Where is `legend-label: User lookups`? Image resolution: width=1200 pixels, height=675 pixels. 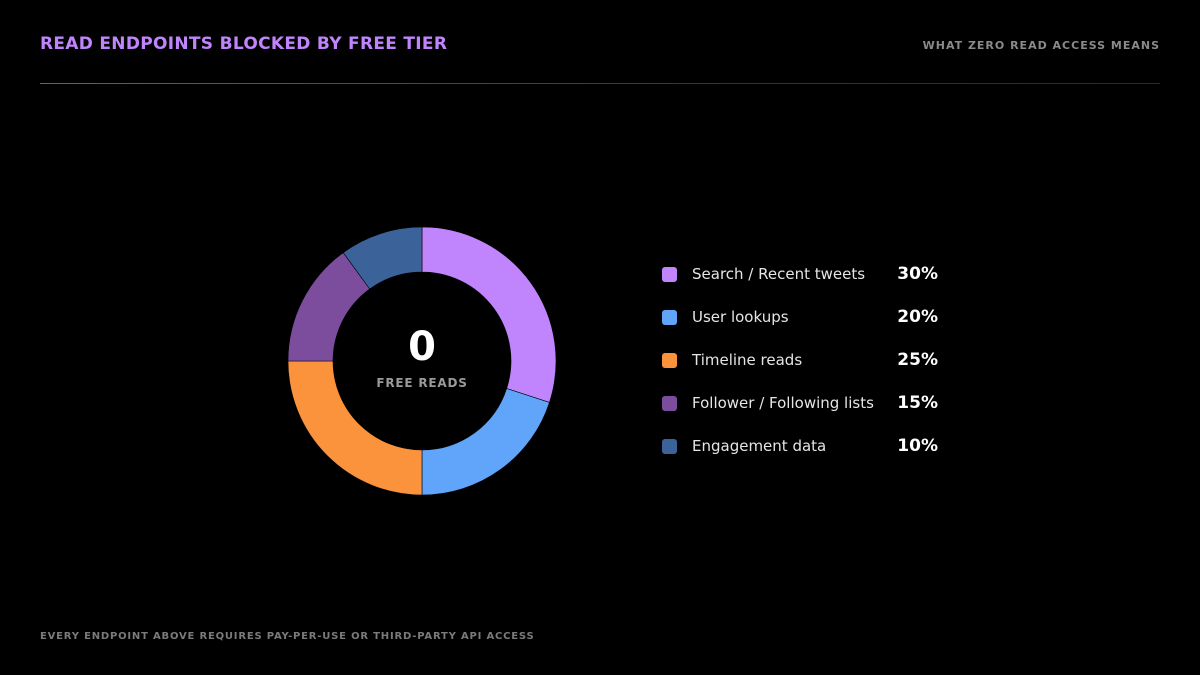 legend-label: User lookups is located at coordinates (740, 317).